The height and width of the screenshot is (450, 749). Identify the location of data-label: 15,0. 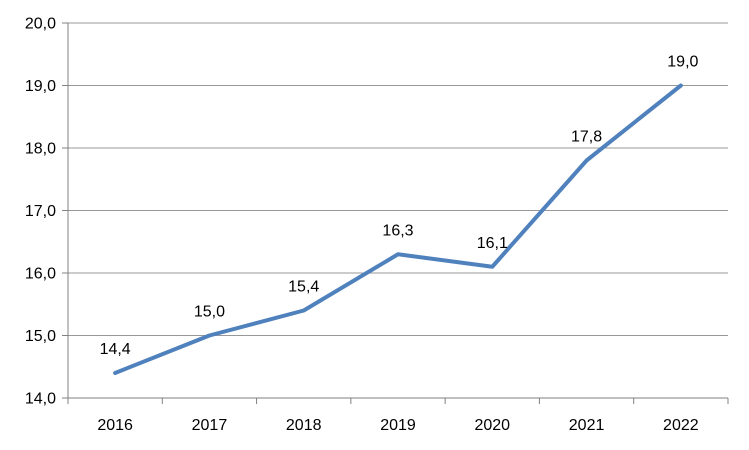
(209, 312).